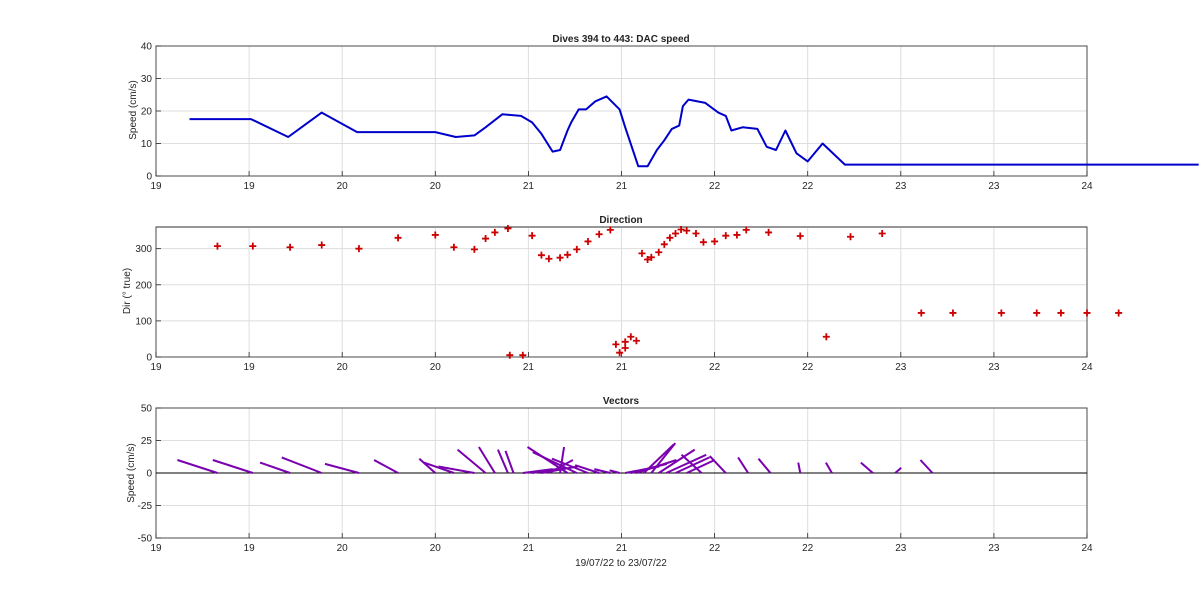 The height and width of the screenshot is (605, 1200). Describe the element at coordinates (143, 321) in the screenshot. I see `y-tick-label: 100` at that location.